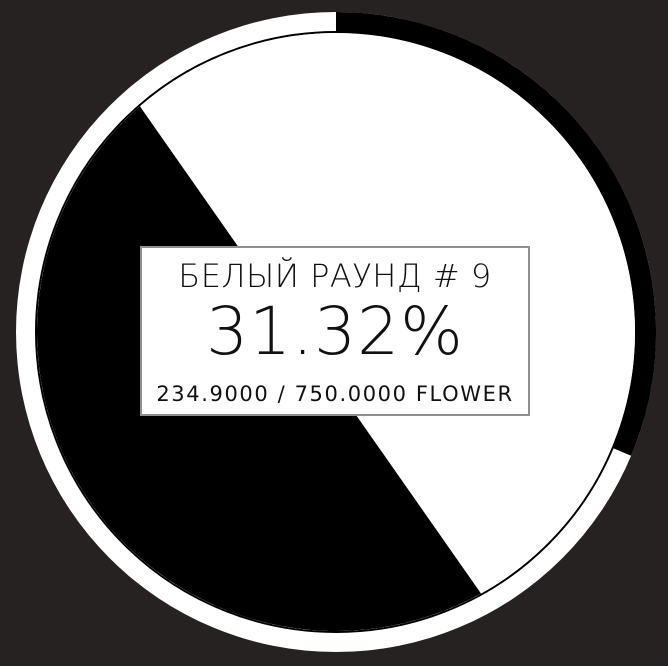 The width and height of the screenshot is (668, 666). I want to click on progress-percent: 31.32%, so click(335, 331).